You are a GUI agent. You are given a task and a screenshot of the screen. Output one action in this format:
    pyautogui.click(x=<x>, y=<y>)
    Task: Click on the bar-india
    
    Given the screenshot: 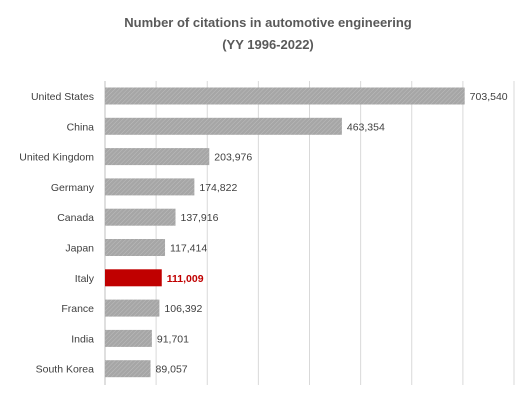 What is the action you would take?
    pyautogui.click(x=128, y=338)
    